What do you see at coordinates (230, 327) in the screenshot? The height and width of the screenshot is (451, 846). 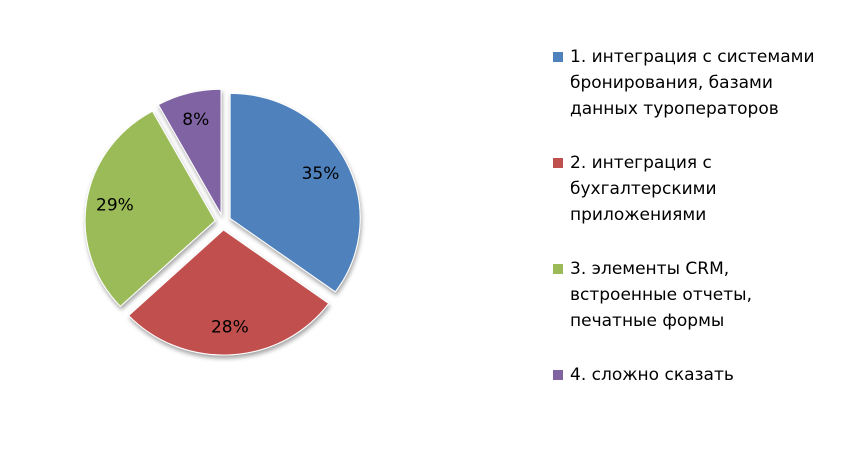 I see `data-label: 28%` at bounding box center [230, 327].